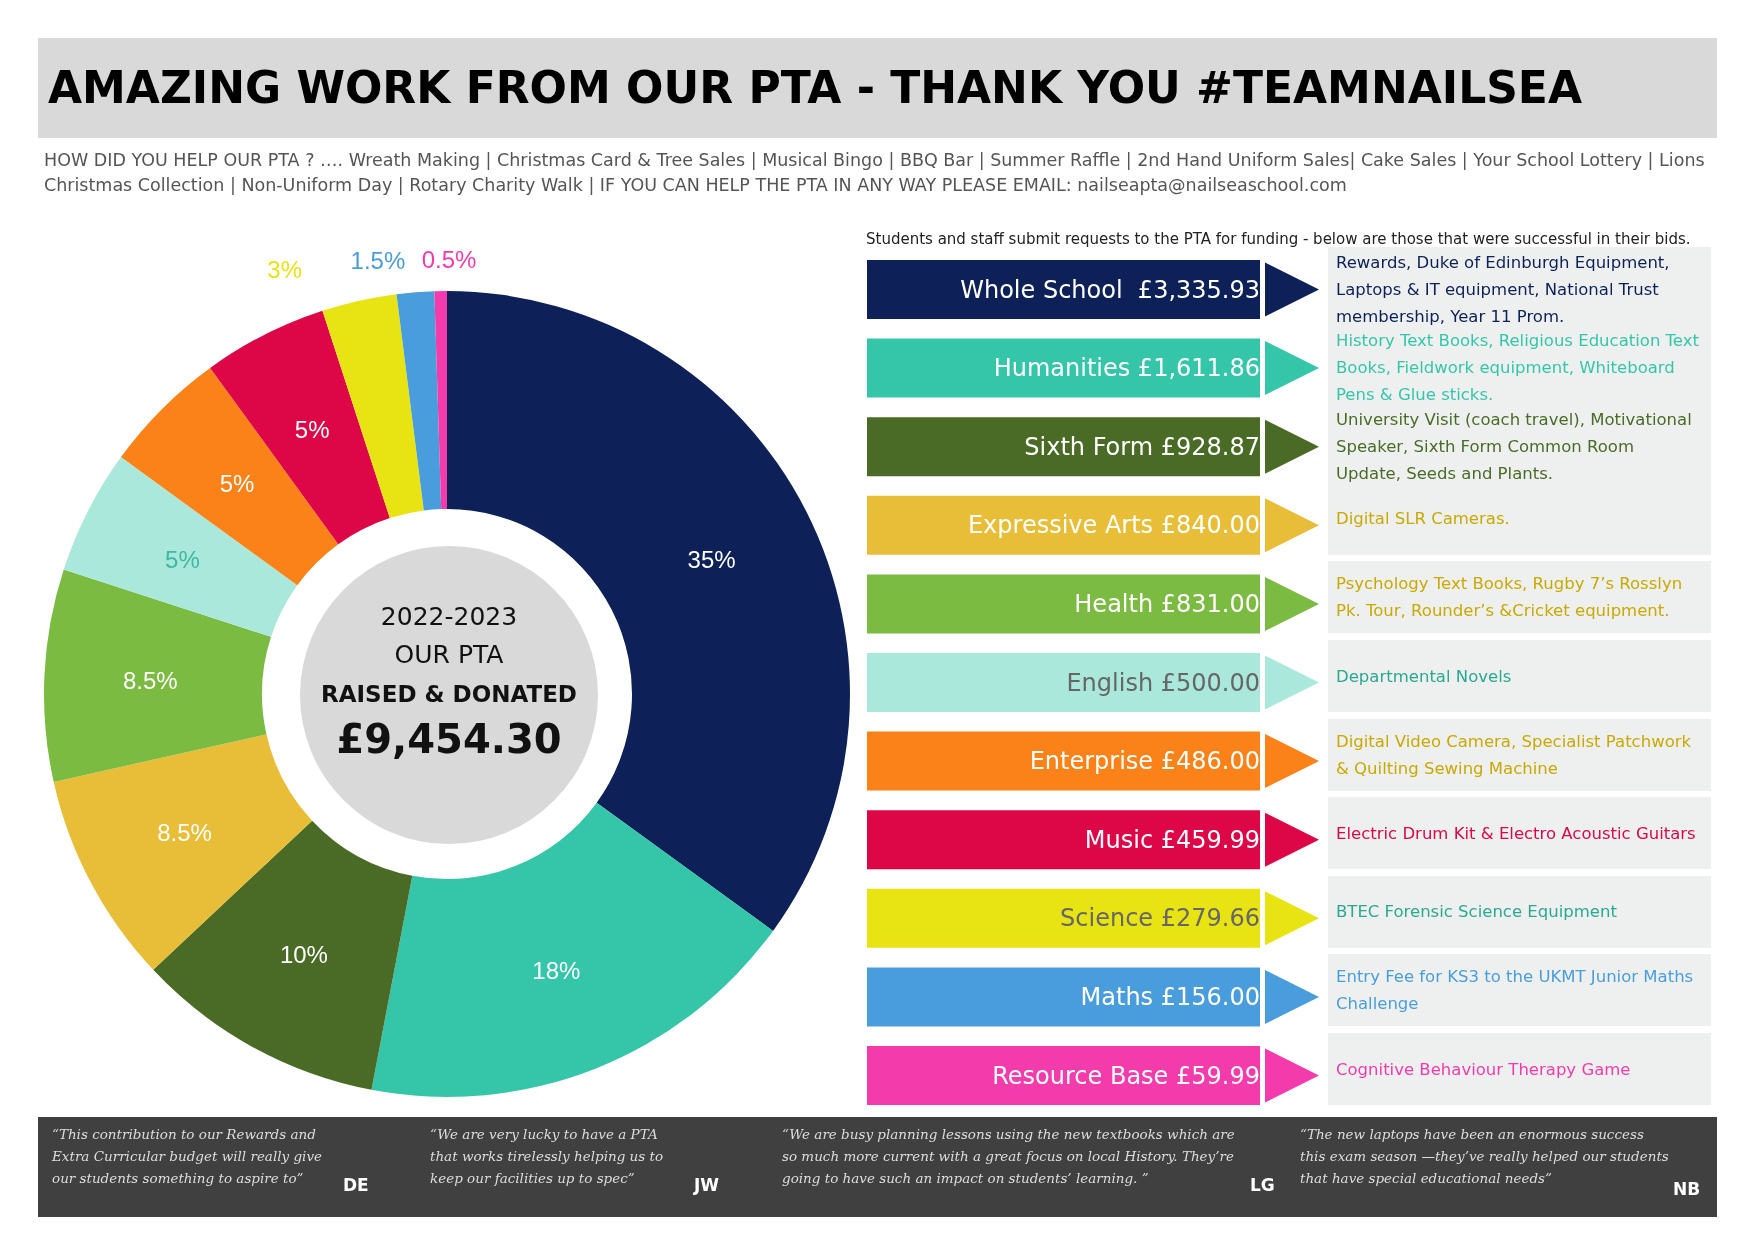 The width and height of the screenshot is (1754, 1240). Describe the element at coordinates (1519, 518) in the screenshot. I see `text: Digital SLR Cameras.` at that location.